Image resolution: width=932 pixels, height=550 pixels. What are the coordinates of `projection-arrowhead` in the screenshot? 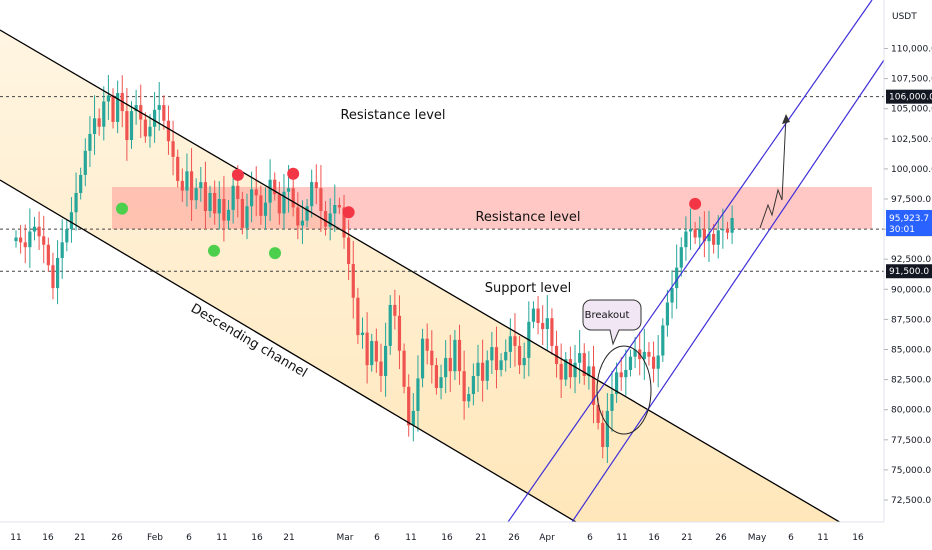 It's located at (786, 119).